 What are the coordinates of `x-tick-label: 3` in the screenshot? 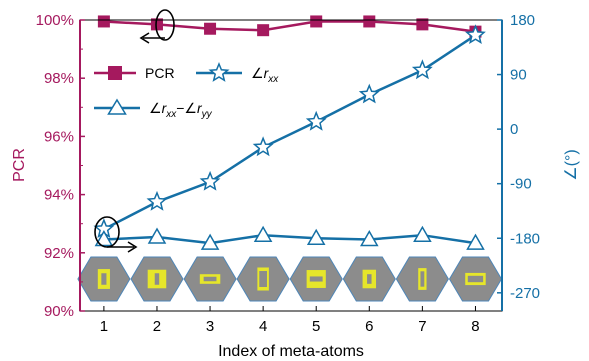 It's located at (210, 326).